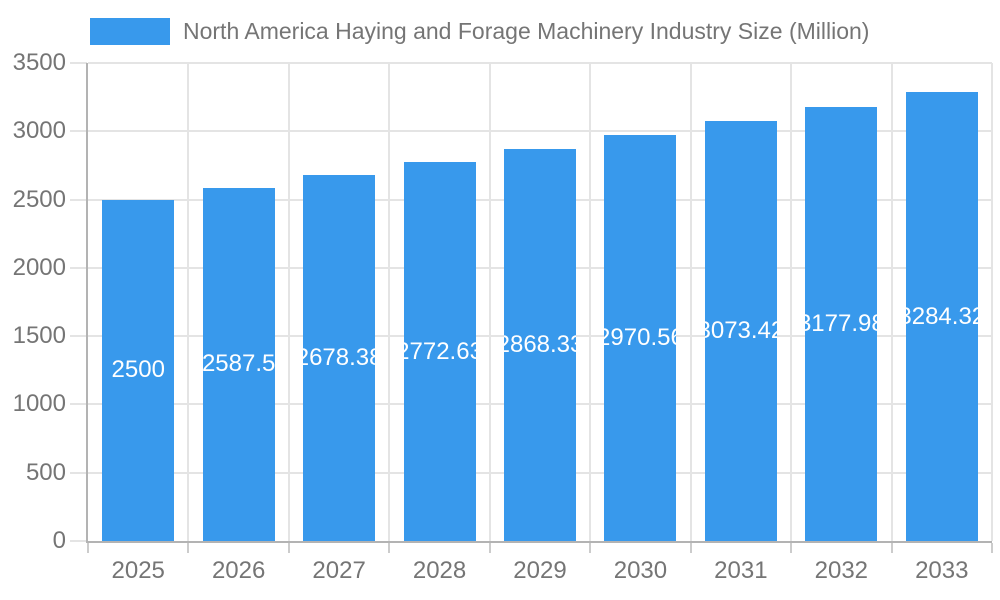 The width and height of the screenshot is (1000, 600). I want to click on bar-2031: 3073.42, so click(740, 331).